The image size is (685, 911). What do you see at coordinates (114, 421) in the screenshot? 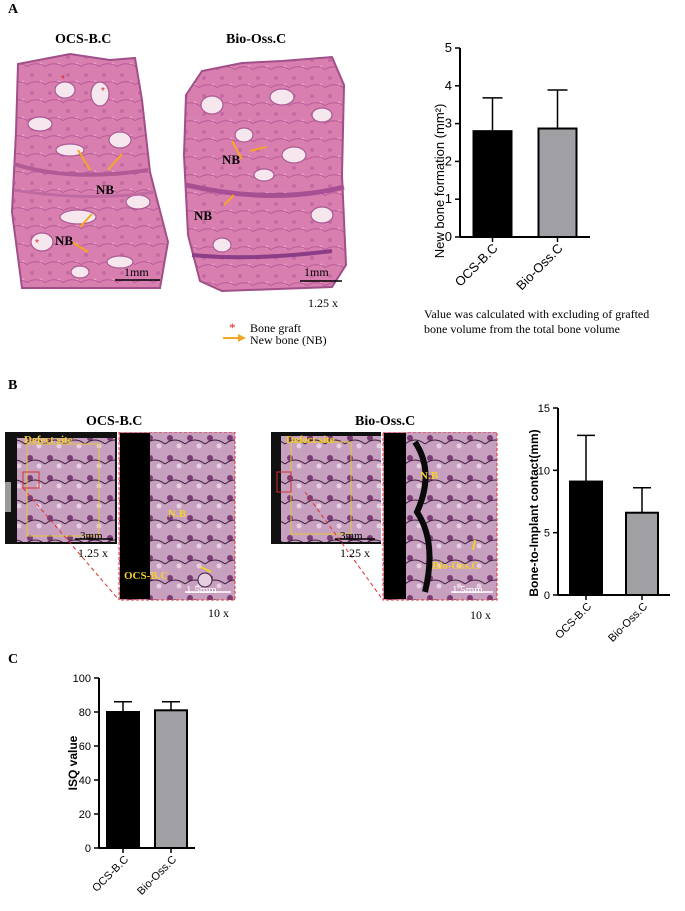
I see `panel-b-left-title: OCS-B.C` at bounding box center [114, 421].